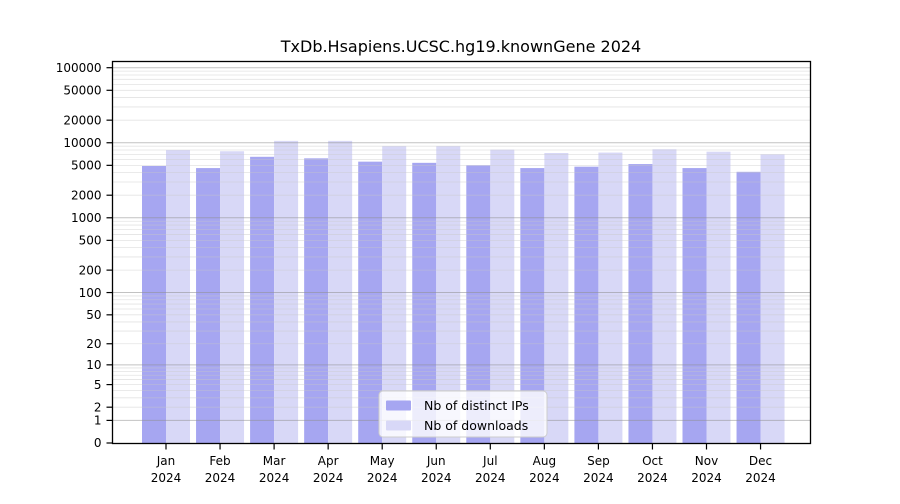 The image size is (900, 504). What do you see at coordinates (98, 407) in the screenshot?
I see `y-tick-label-2: 2` at bounding box center [98, 407].